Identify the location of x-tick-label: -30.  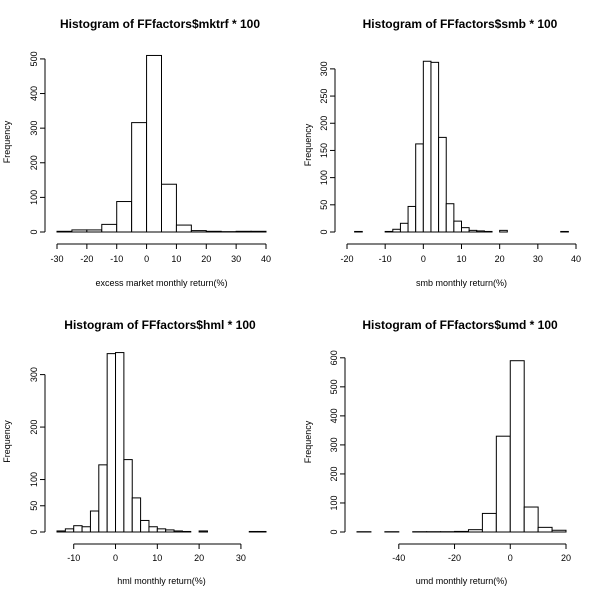
(56, 259).